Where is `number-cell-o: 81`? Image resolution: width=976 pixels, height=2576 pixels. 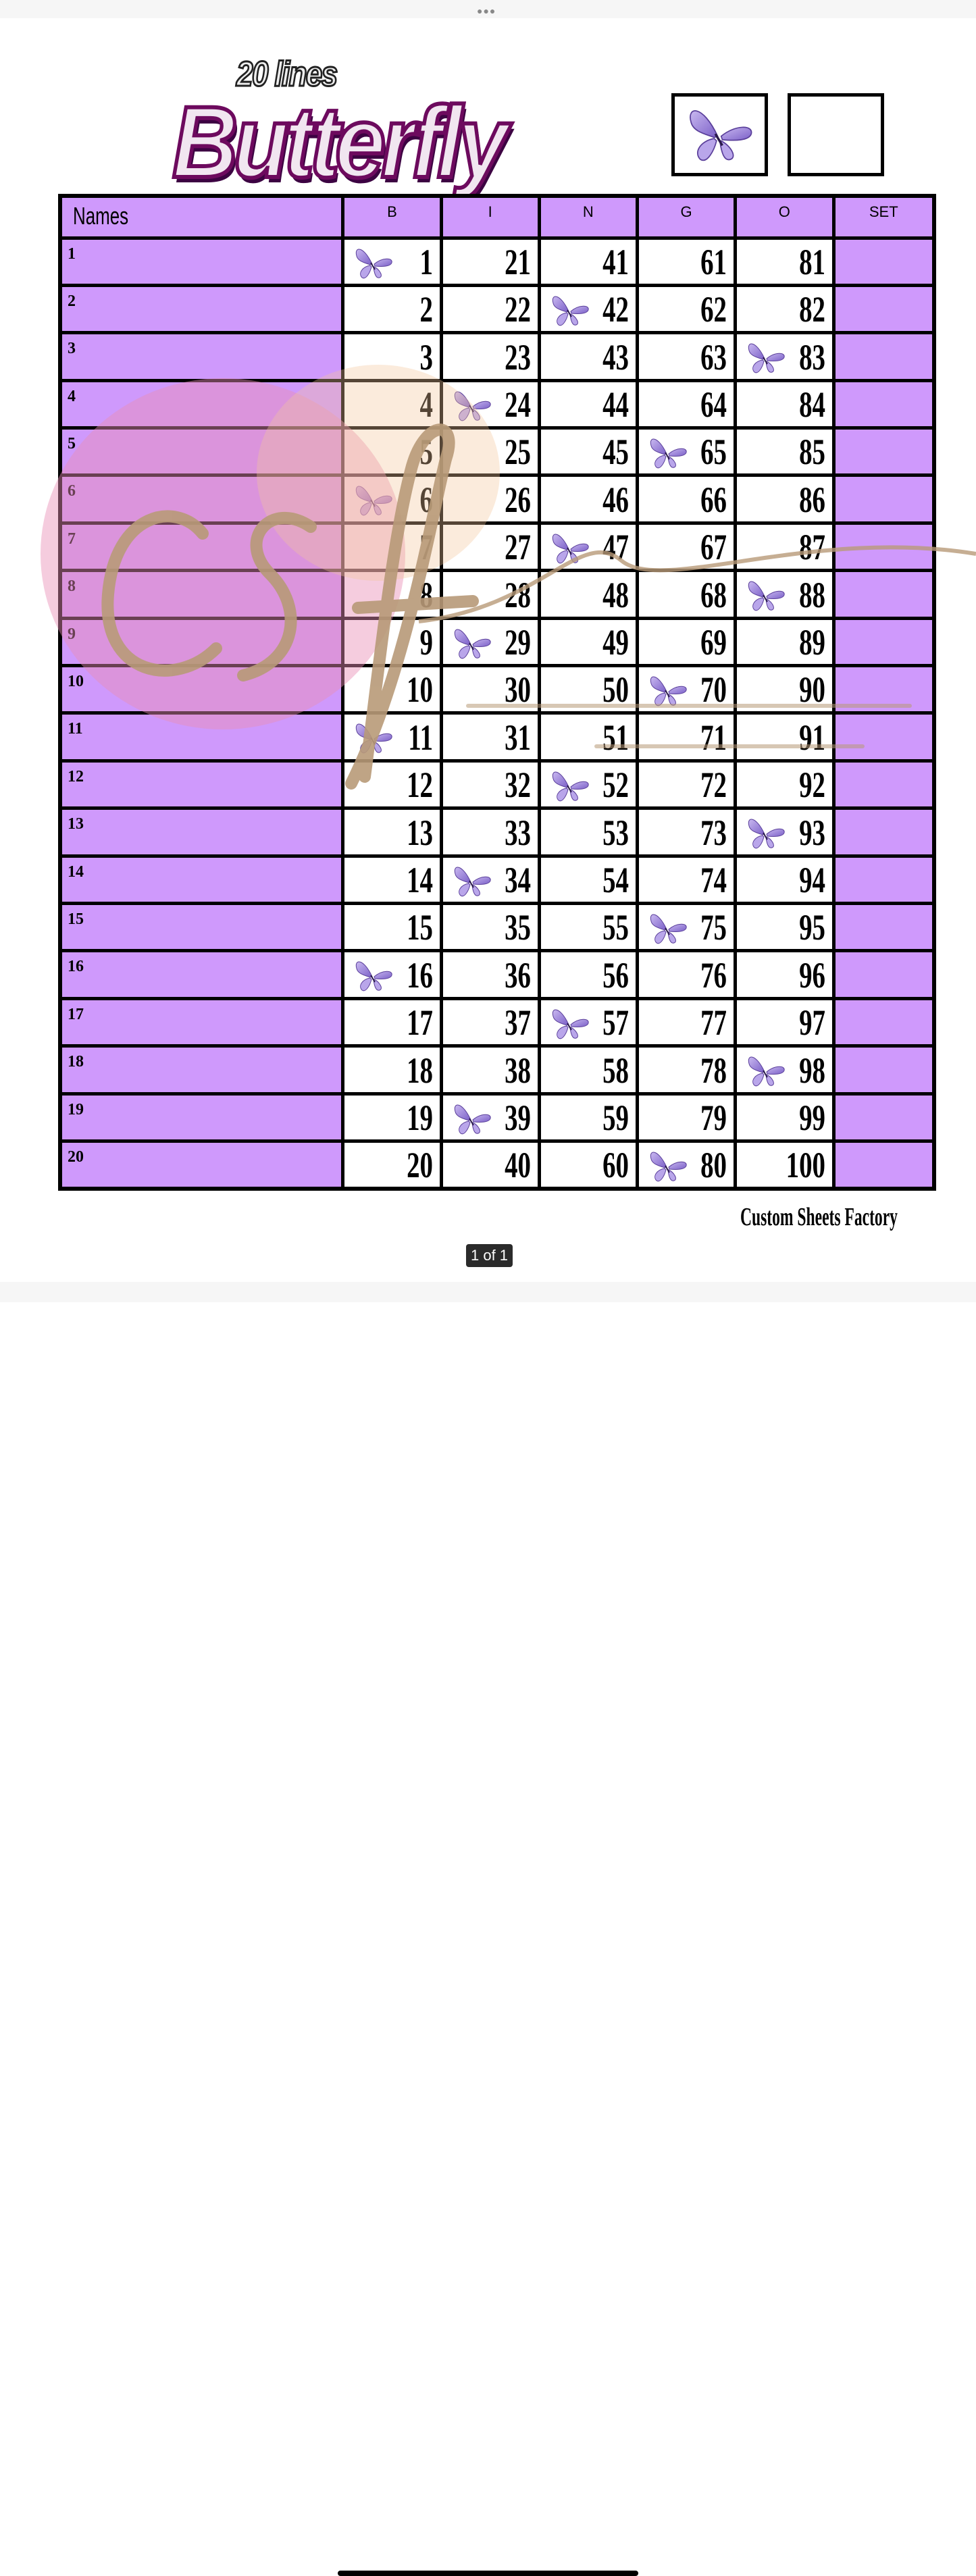 number-cell-o: 81 is located at coordinates (785, 261).